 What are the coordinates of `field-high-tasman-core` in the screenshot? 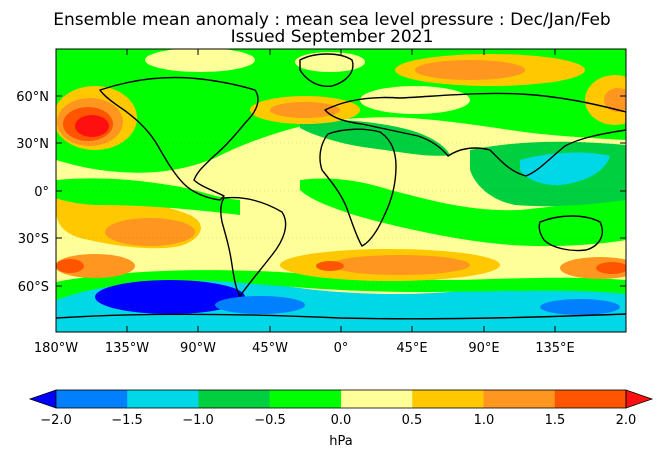 It's located at (611, 268).